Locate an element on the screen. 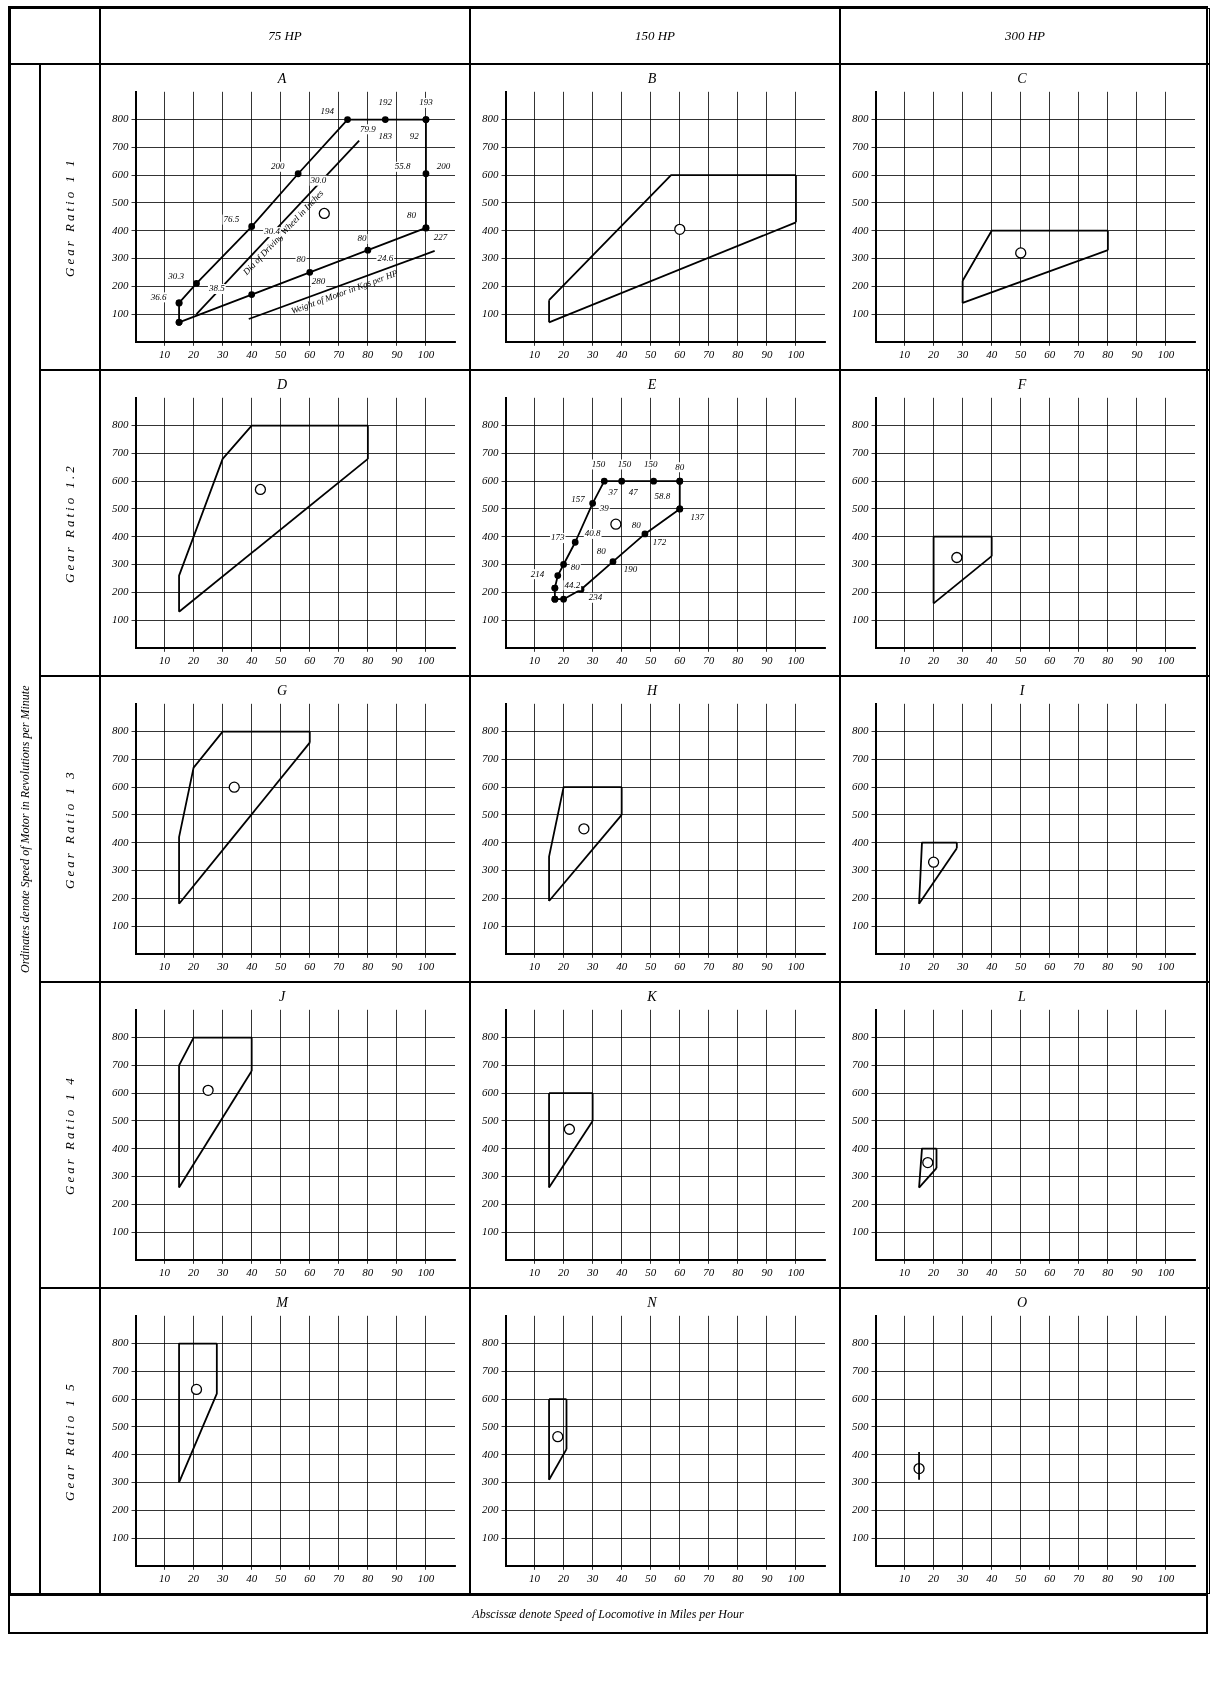 The image size is (1217, 1692). annotation: 200 is located at coordinates (443, 166).